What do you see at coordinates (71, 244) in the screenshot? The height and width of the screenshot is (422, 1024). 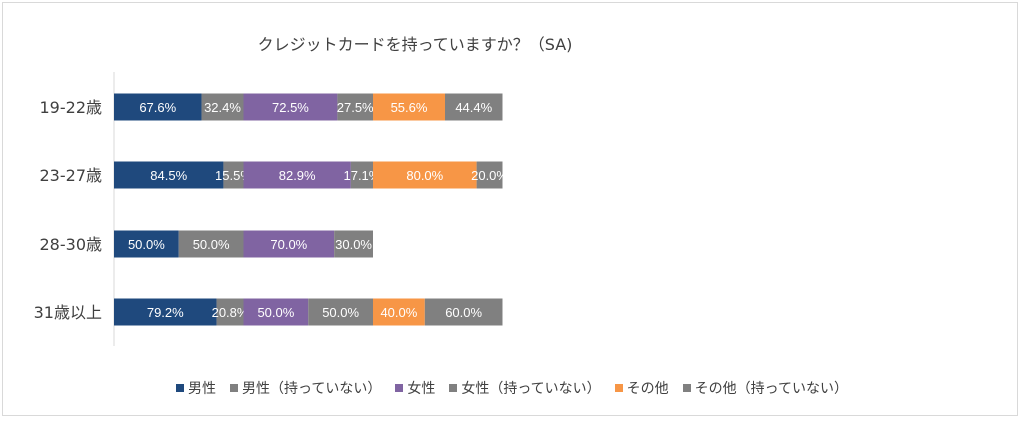 I see `category-label: 28-30歳` at bounding box center [71, 244].